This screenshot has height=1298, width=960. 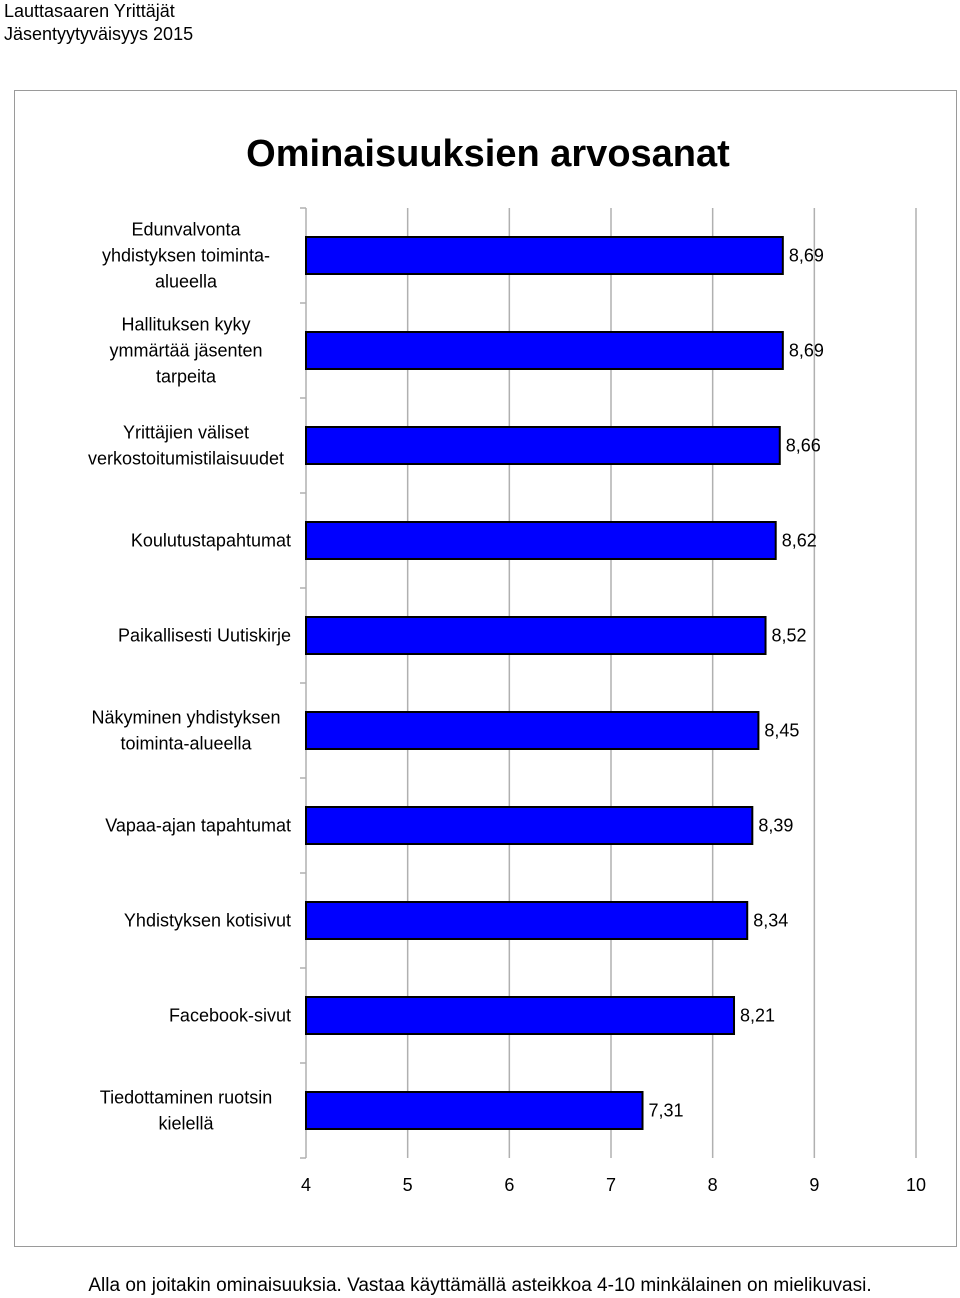 What do you see at coordinates (186, 282) in the screenshot?
I see `category-label-line: alueella` at bounding box center [186, 282].